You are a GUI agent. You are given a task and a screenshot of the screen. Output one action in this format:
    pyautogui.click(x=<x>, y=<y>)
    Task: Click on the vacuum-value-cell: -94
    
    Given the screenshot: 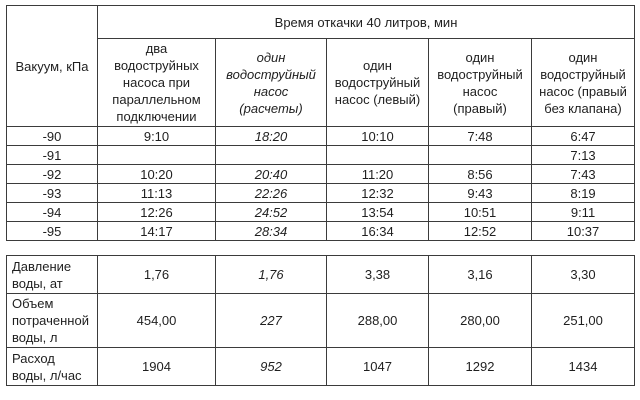 What is the action you would take?
    pyautogui.click(x=52, y=212)
    